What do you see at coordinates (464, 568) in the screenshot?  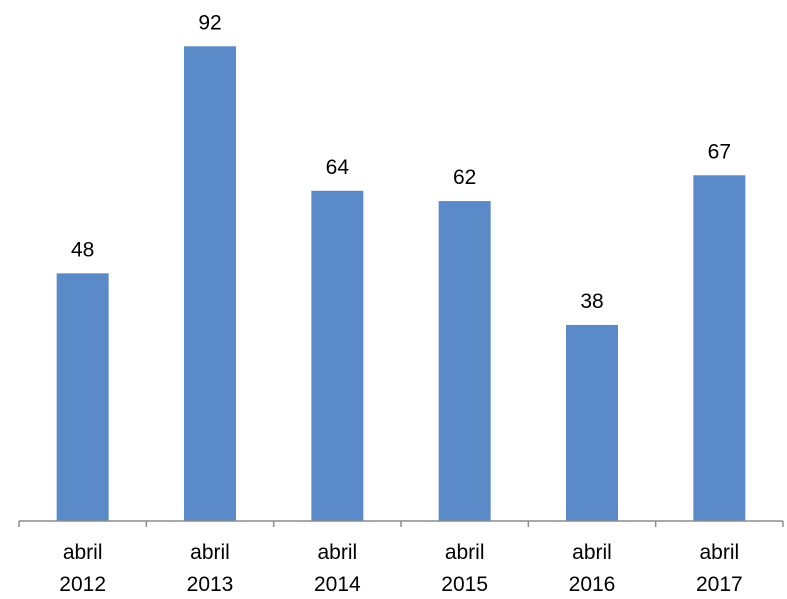 I see `x-tick-label: abril 2015` at bounding box center [464, 568].